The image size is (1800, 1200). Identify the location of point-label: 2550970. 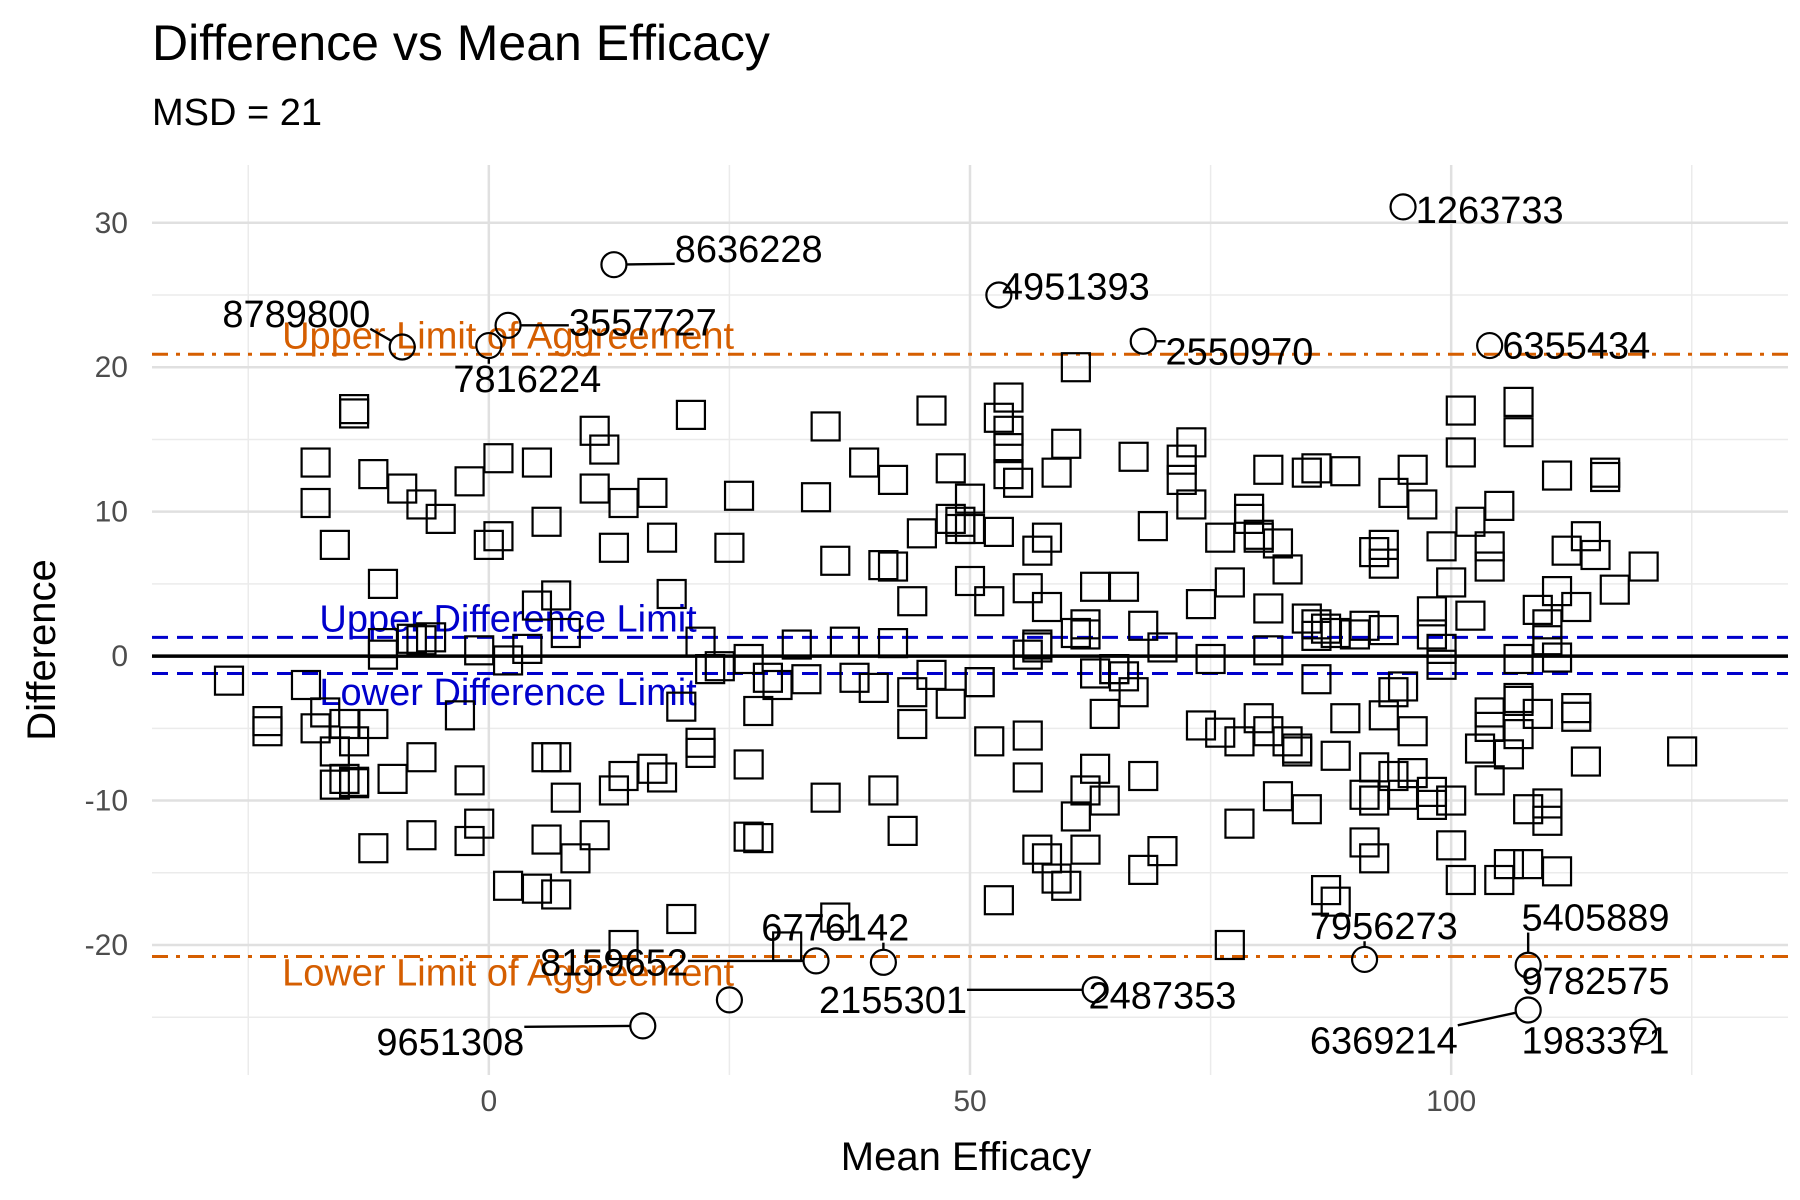
(1239, 352).